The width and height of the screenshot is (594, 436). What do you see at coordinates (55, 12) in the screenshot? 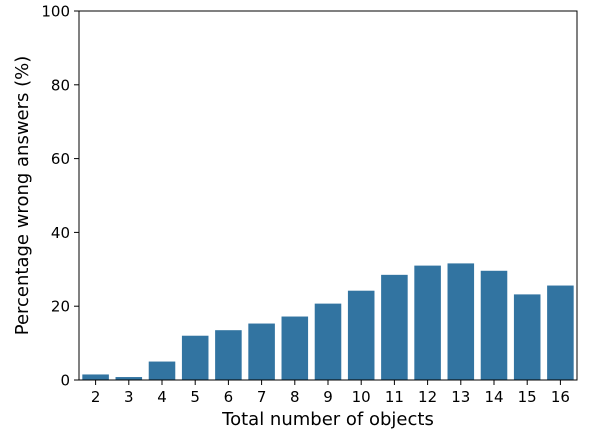
I see `y-tick-label: 100` at bounding box center [55, 12].